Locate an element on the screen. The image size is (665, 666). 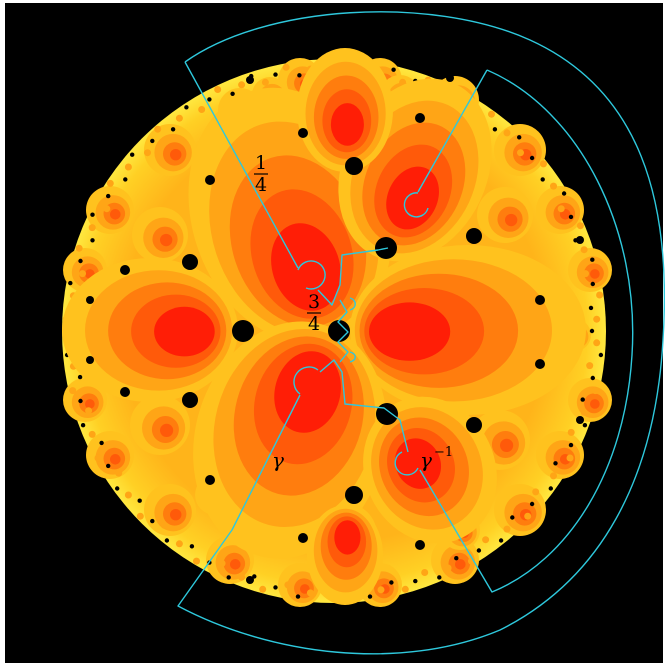
gamma-inverse-base: γ is located at coordinates (426, 460).